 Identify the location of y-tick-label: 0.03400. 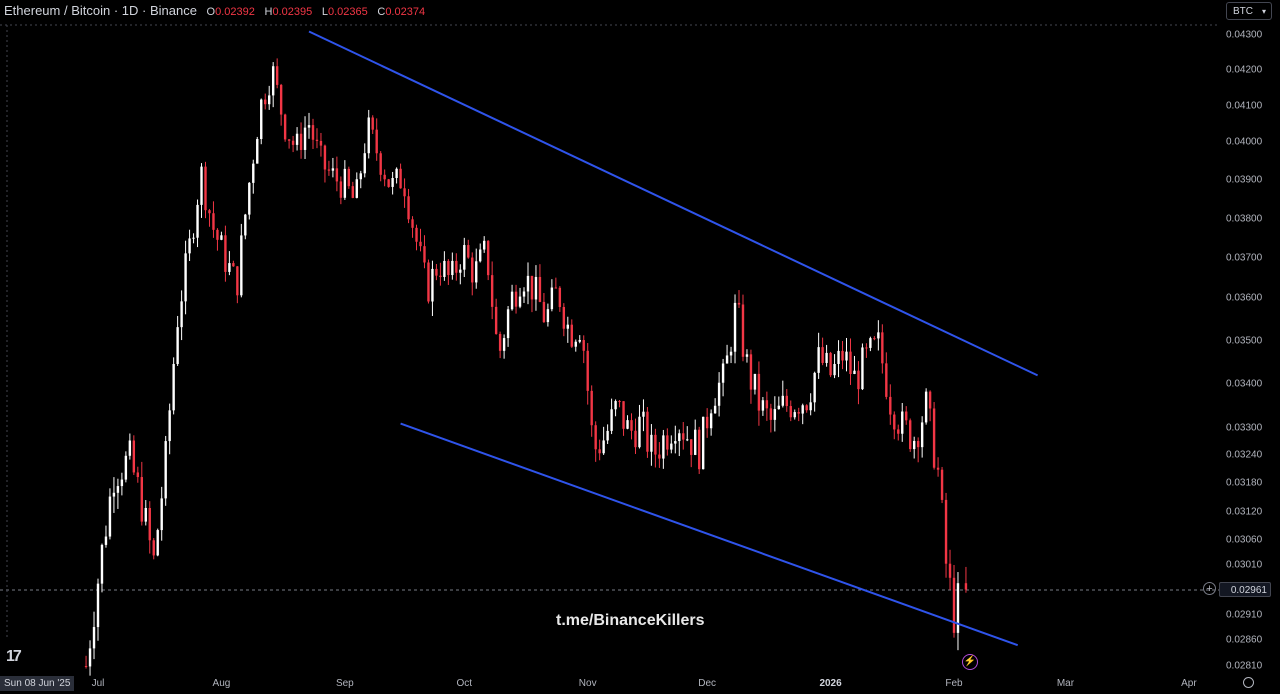
(1244, 384).